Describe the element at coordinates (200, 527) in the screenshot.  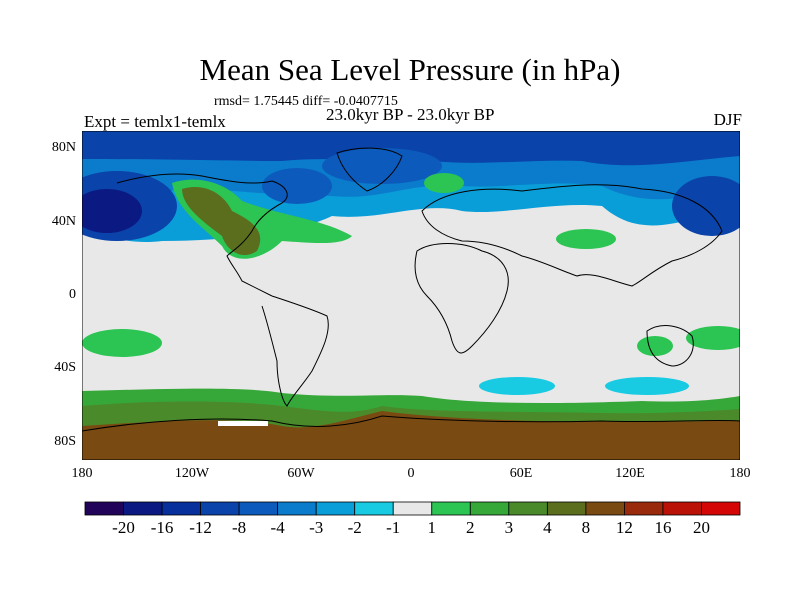
I see `colorbar-label: -12` at that location.